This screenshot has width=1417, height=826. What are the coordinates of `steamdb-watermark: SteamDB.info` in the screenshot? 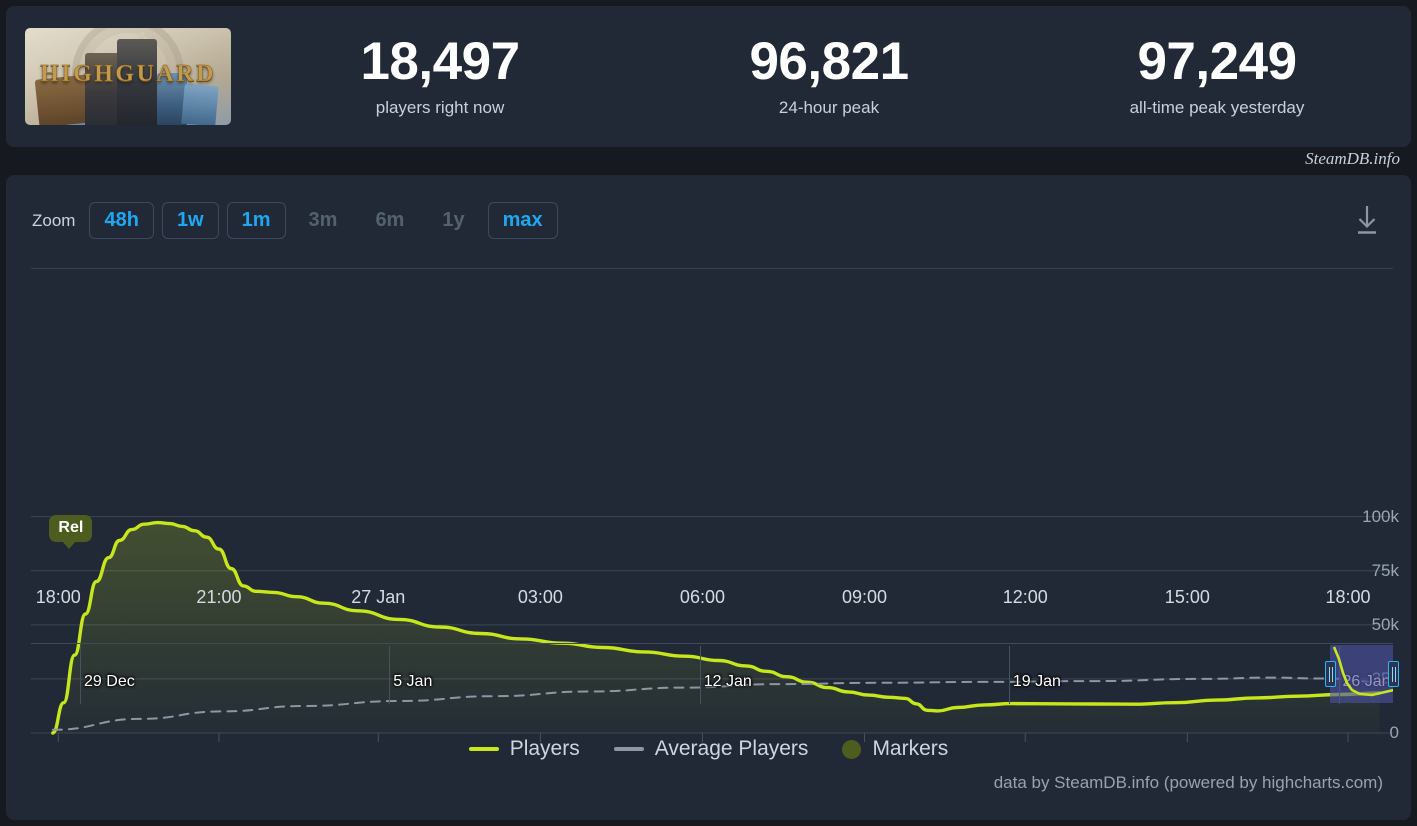 It's located at (1352, 158).